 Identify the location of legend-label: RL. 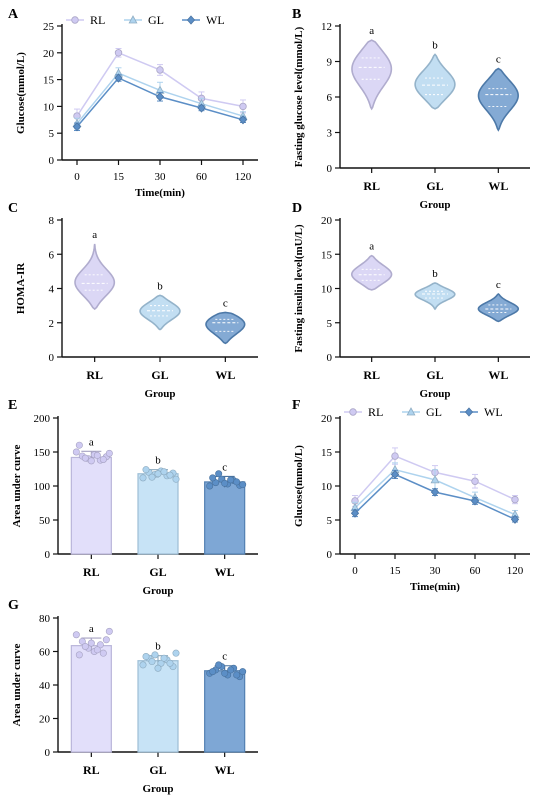
(97, 20).